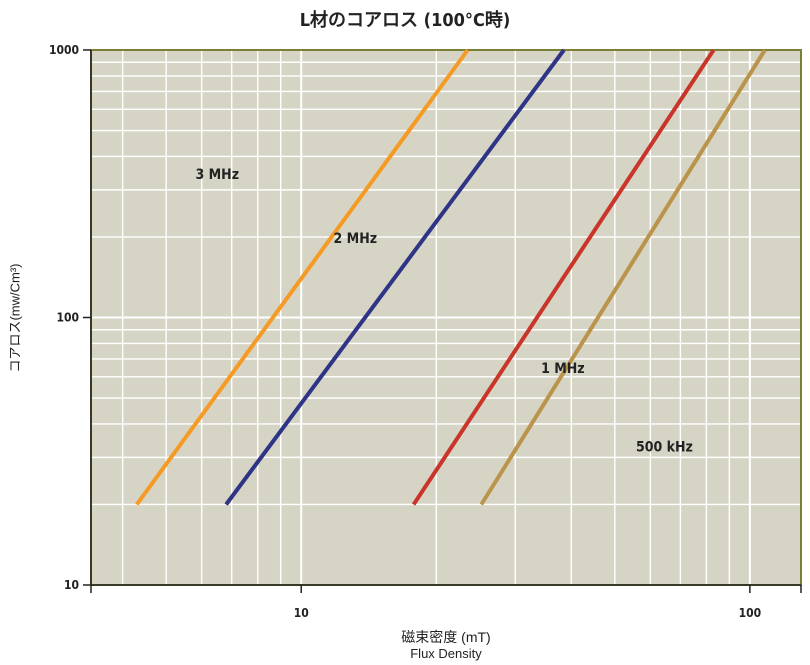 Image resolution: width=810 pixels, height=665 pixels. I want to click on y-tick-label: 100, so click(67, 318).